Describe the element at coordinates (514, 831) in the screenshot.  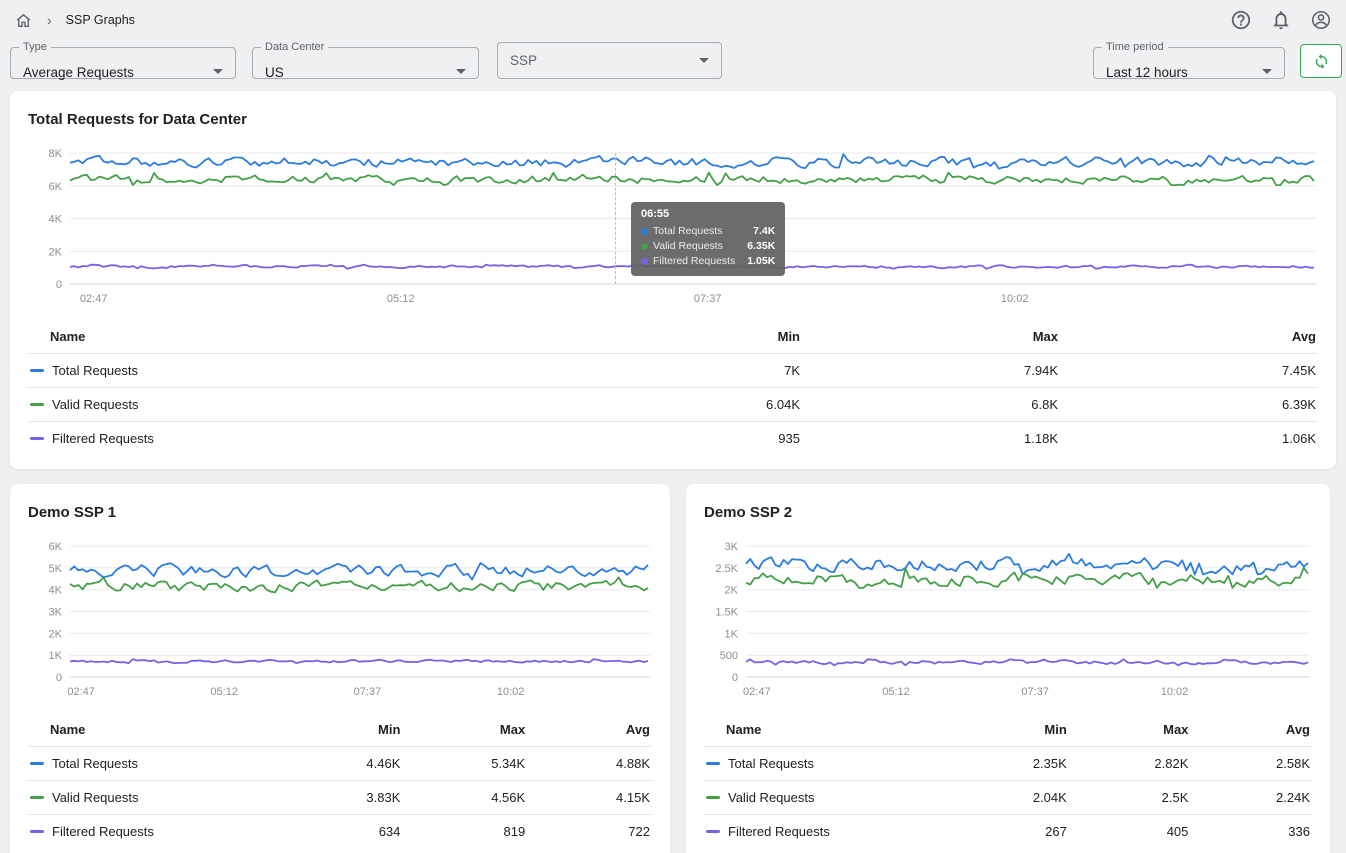
I see `series-max: 819` at that location.